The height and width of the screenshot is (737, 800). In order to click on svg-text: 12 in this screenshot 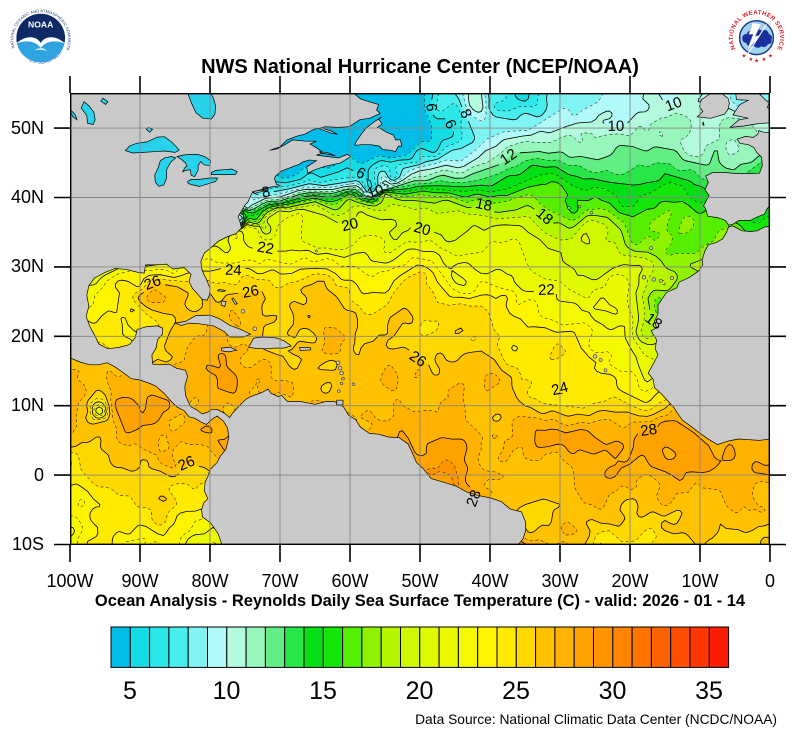, I will do `click(508, 156)`.